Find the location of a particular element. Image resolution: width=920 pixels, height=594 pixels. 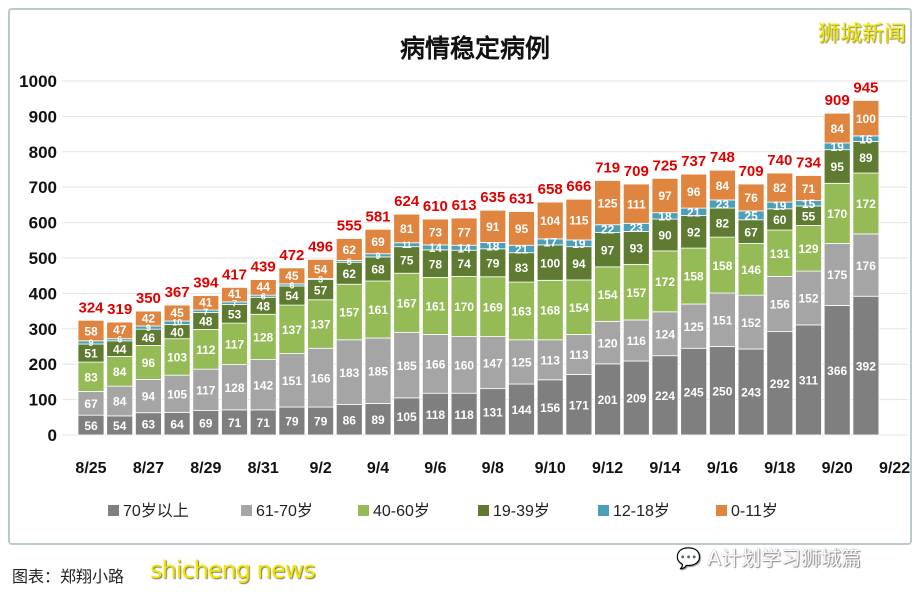

data-label: 64 is located at coordinates (177, 424).